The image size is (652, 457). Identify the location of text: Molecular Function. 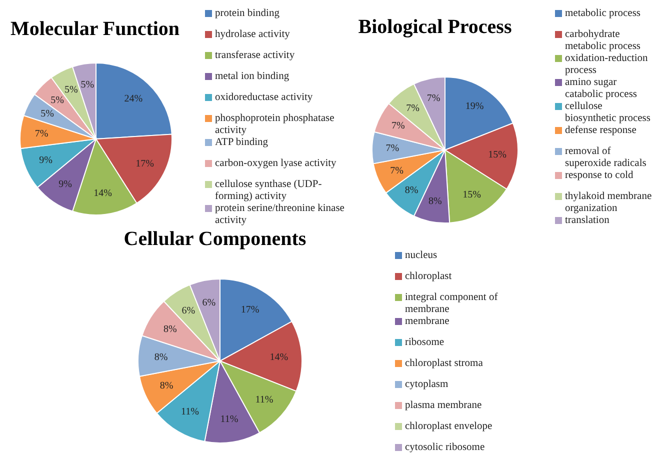
(95, 29).